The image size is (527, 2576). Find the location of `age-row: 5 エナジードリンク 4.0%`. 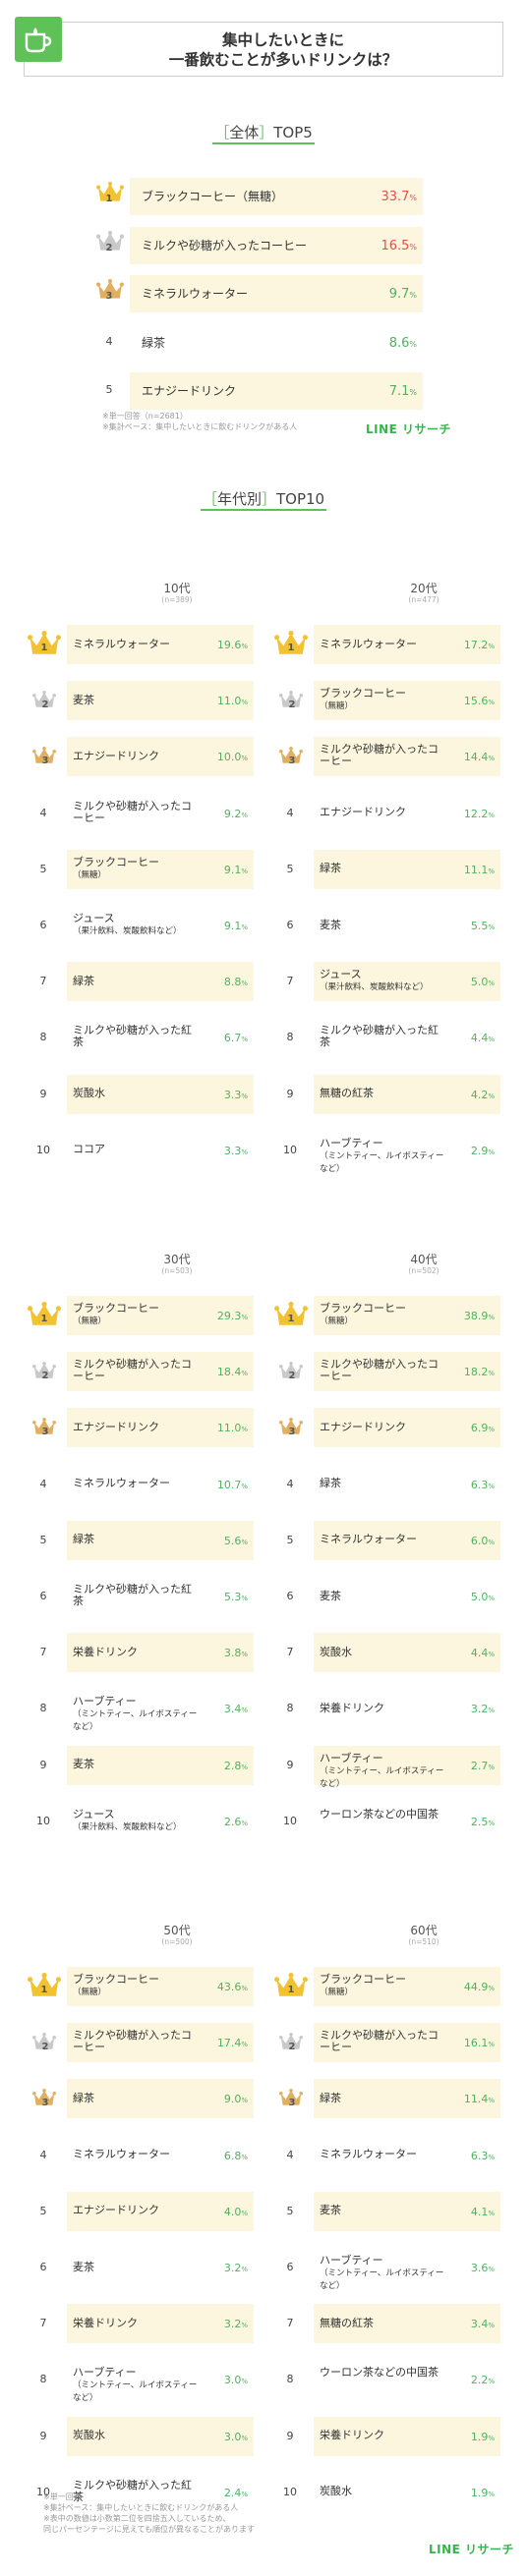

age-row: 5 エナジードリンク 4.0% is located at coordinates (141, 2211).